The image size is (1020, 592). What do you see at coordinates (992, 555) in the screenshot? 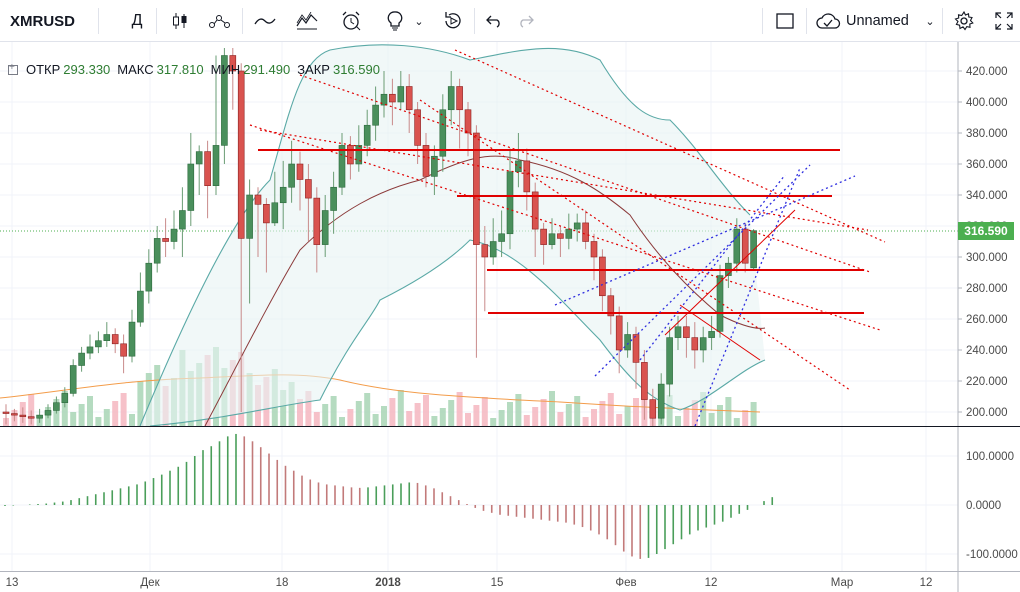
I see `macd-tick-label: -100.0000` at bounding box center [992, 555].